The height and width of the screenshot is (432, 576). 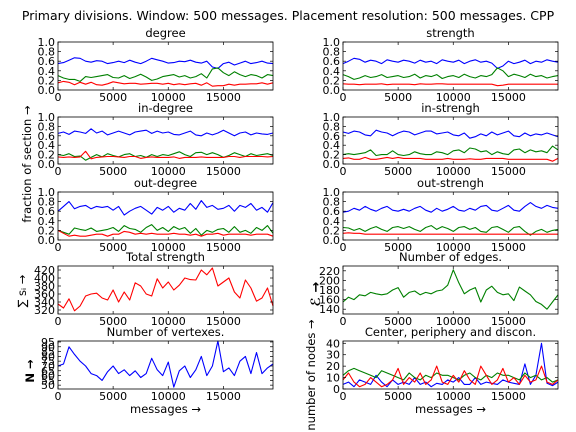 What do you see at coordinates (329, 309) in the screenshot?
I see `y-tick-label: 140` at bounding box center [329, 309].